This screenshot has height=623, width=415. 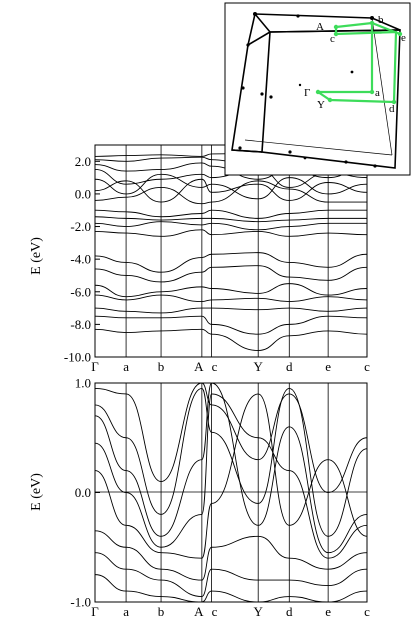 I want to click on y-tick-label: -2.0, so click(x=80, y=226).